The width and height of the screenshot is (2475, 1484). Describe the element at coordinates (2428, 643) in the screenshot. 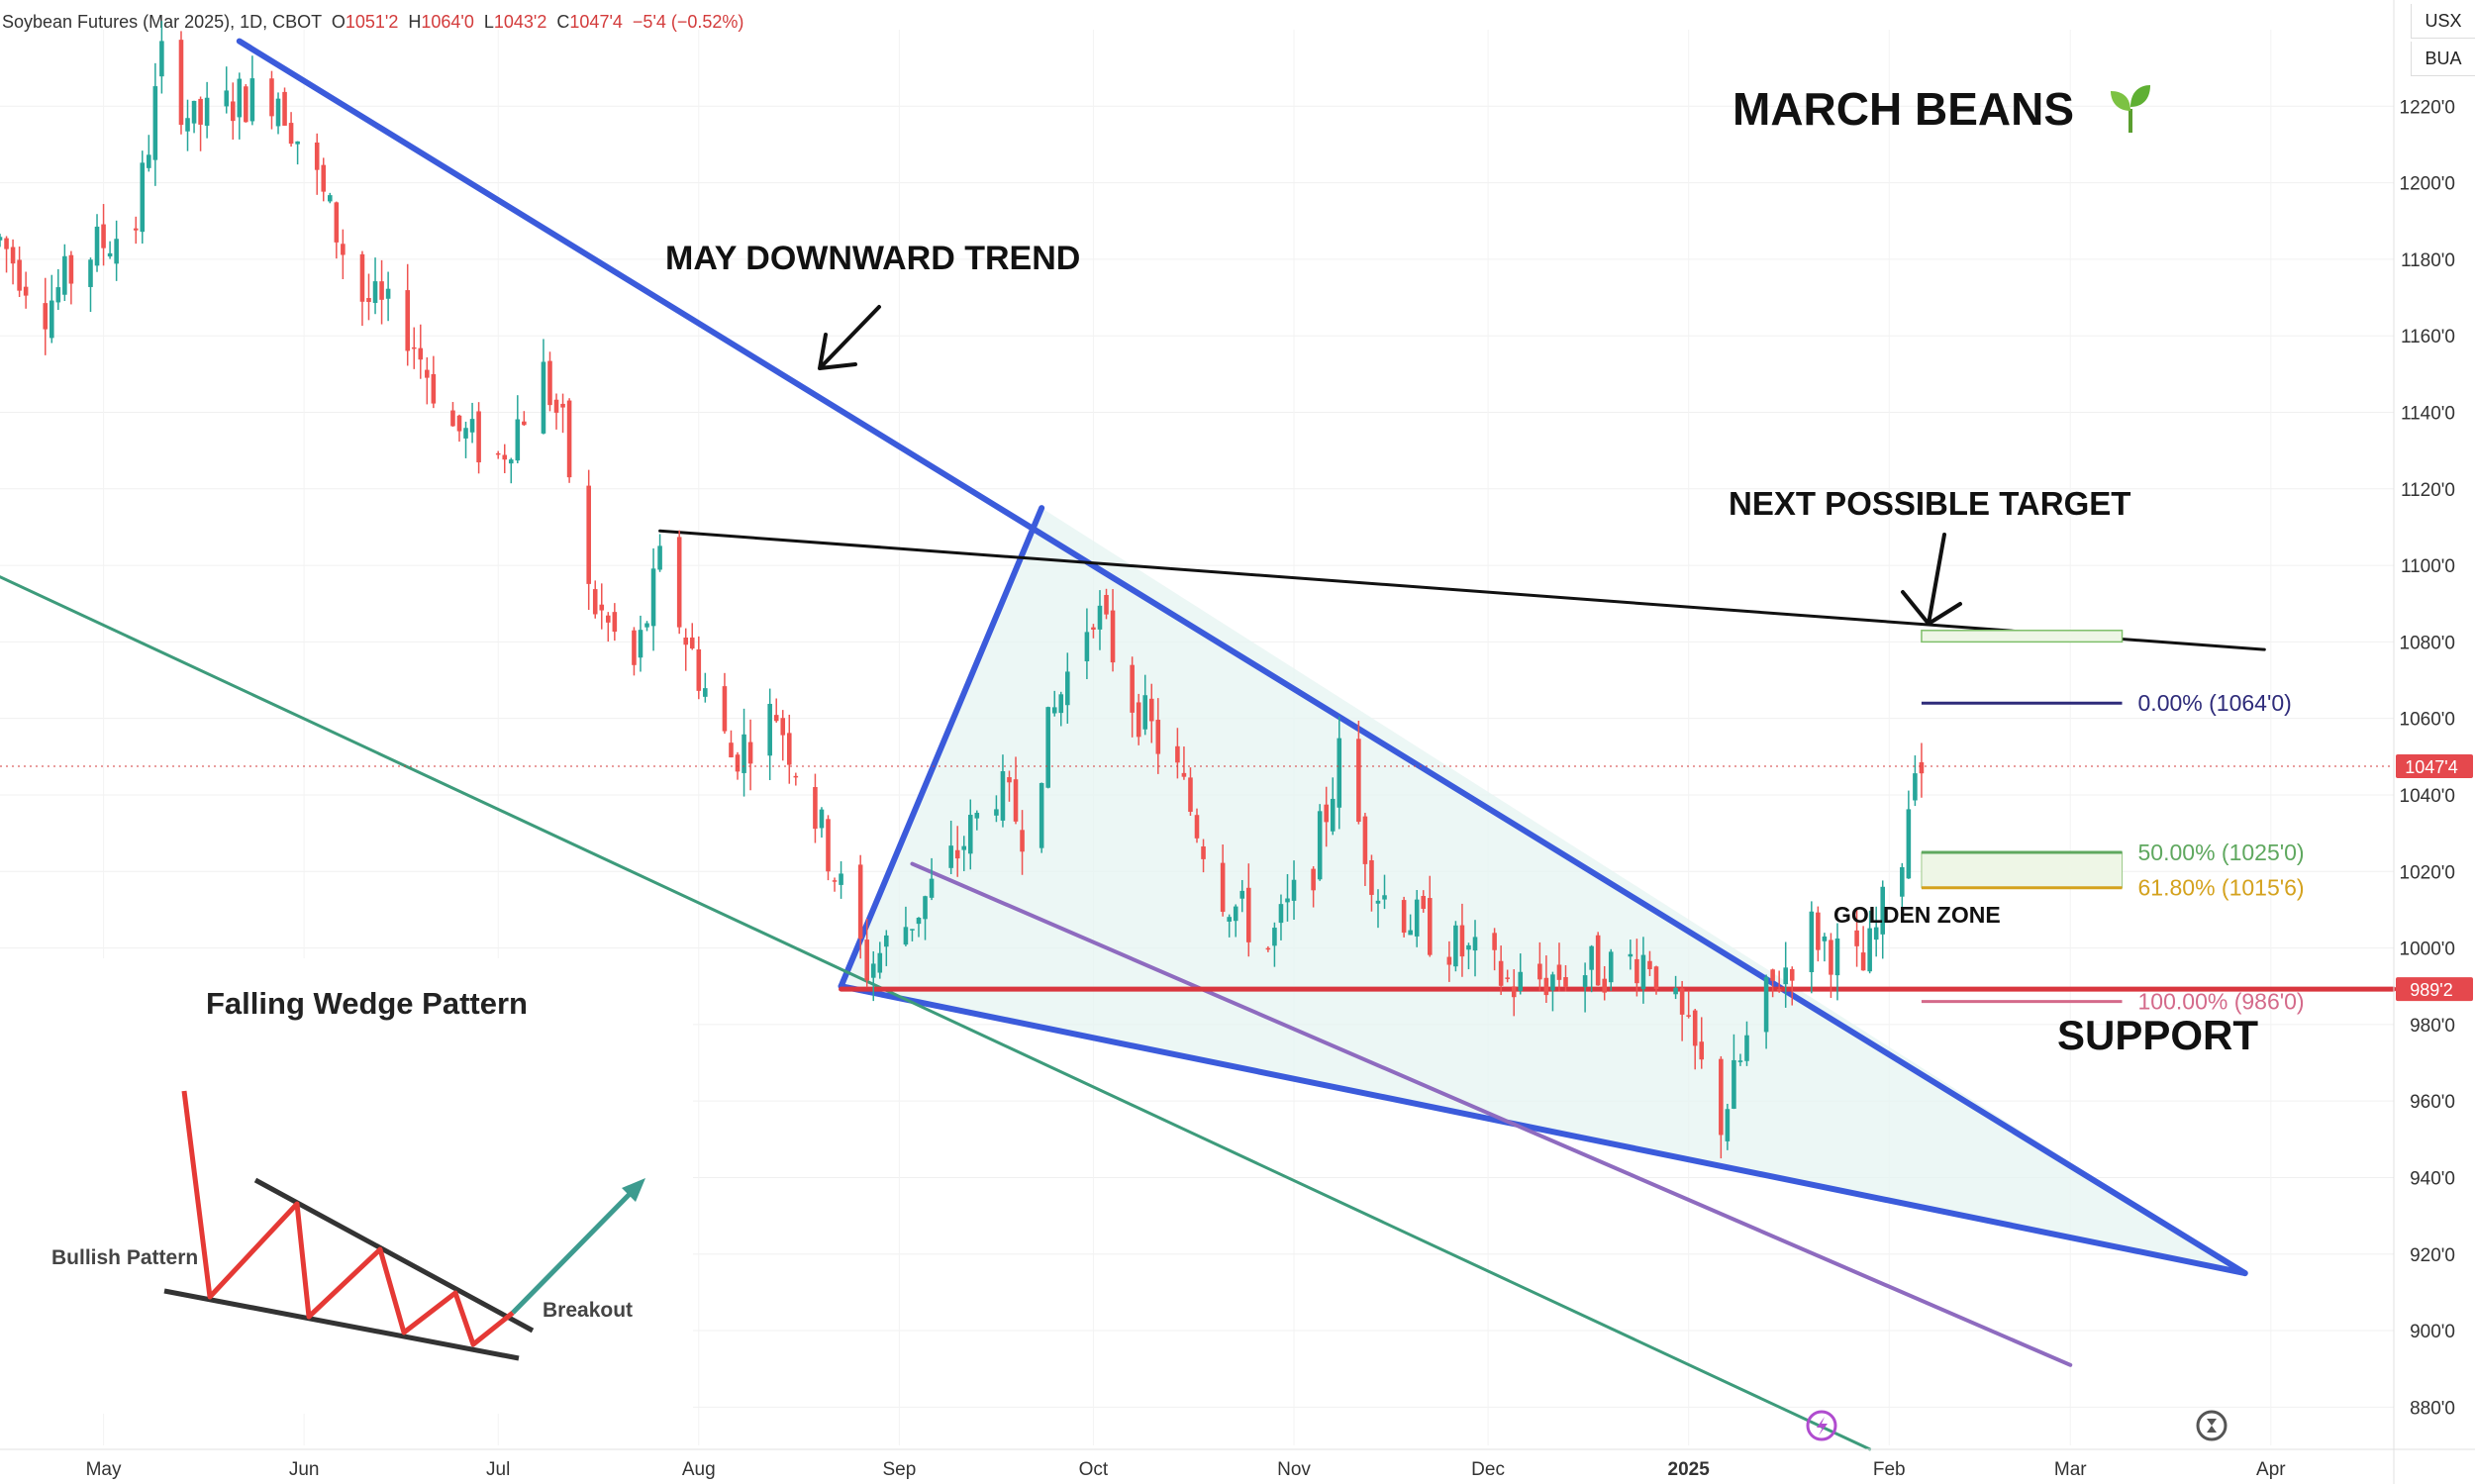

I see `y-tick-label: 1080'0` at that location.